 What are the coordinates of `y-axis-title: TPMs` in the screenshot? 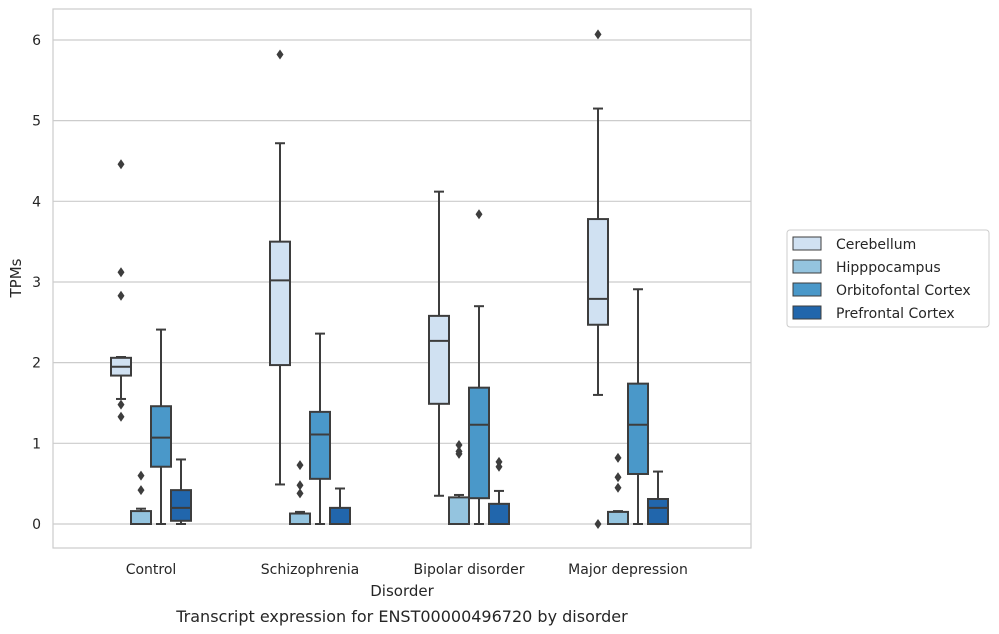 It's located at (16, 278).